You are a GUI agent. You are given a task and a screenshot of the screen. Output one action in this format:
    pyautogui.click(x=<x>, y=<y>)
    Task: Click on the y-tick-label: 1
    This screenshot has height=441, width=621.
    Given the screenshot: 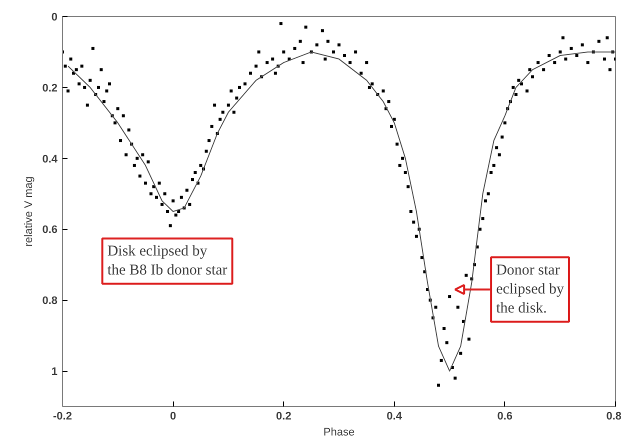 What is the action you would take?
    pyautogui.click(x=54, y=372)
    